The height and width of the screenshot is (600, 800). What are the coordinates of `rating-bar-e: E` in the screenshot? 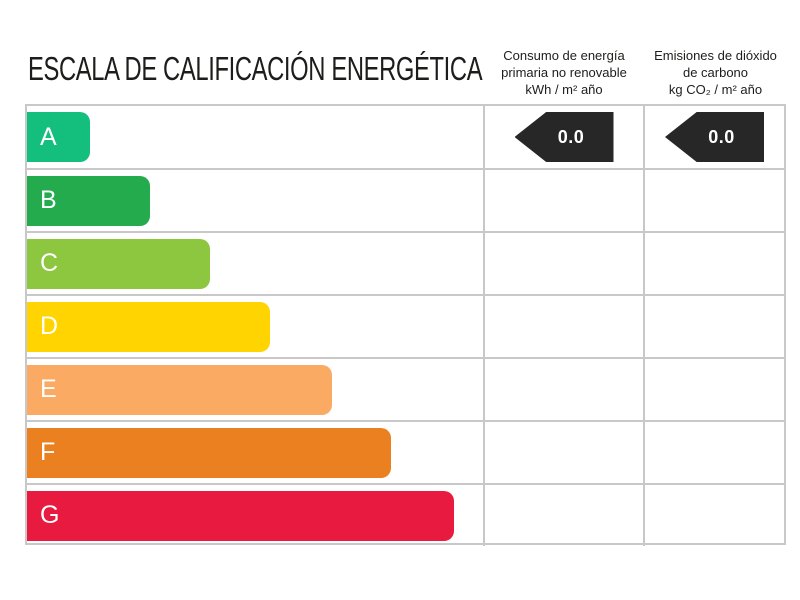 It's located at (179, 389).